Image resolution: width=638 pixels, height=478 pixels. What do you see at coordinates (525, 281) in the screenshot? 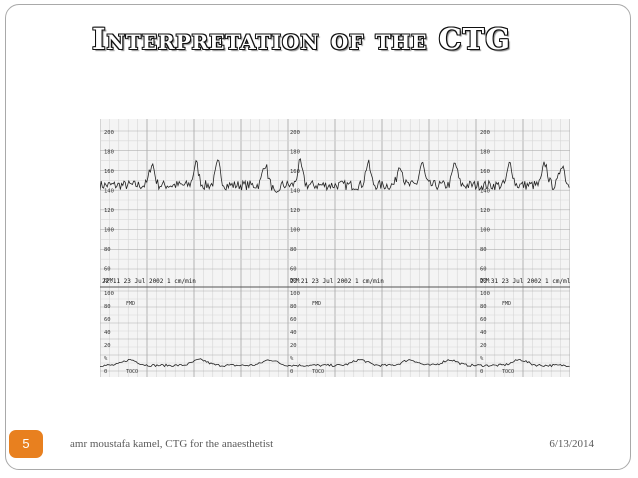
I see `panel-header: 22:31 23 Jul 2002 1 cm/ml` at bounding box center [525, 281].